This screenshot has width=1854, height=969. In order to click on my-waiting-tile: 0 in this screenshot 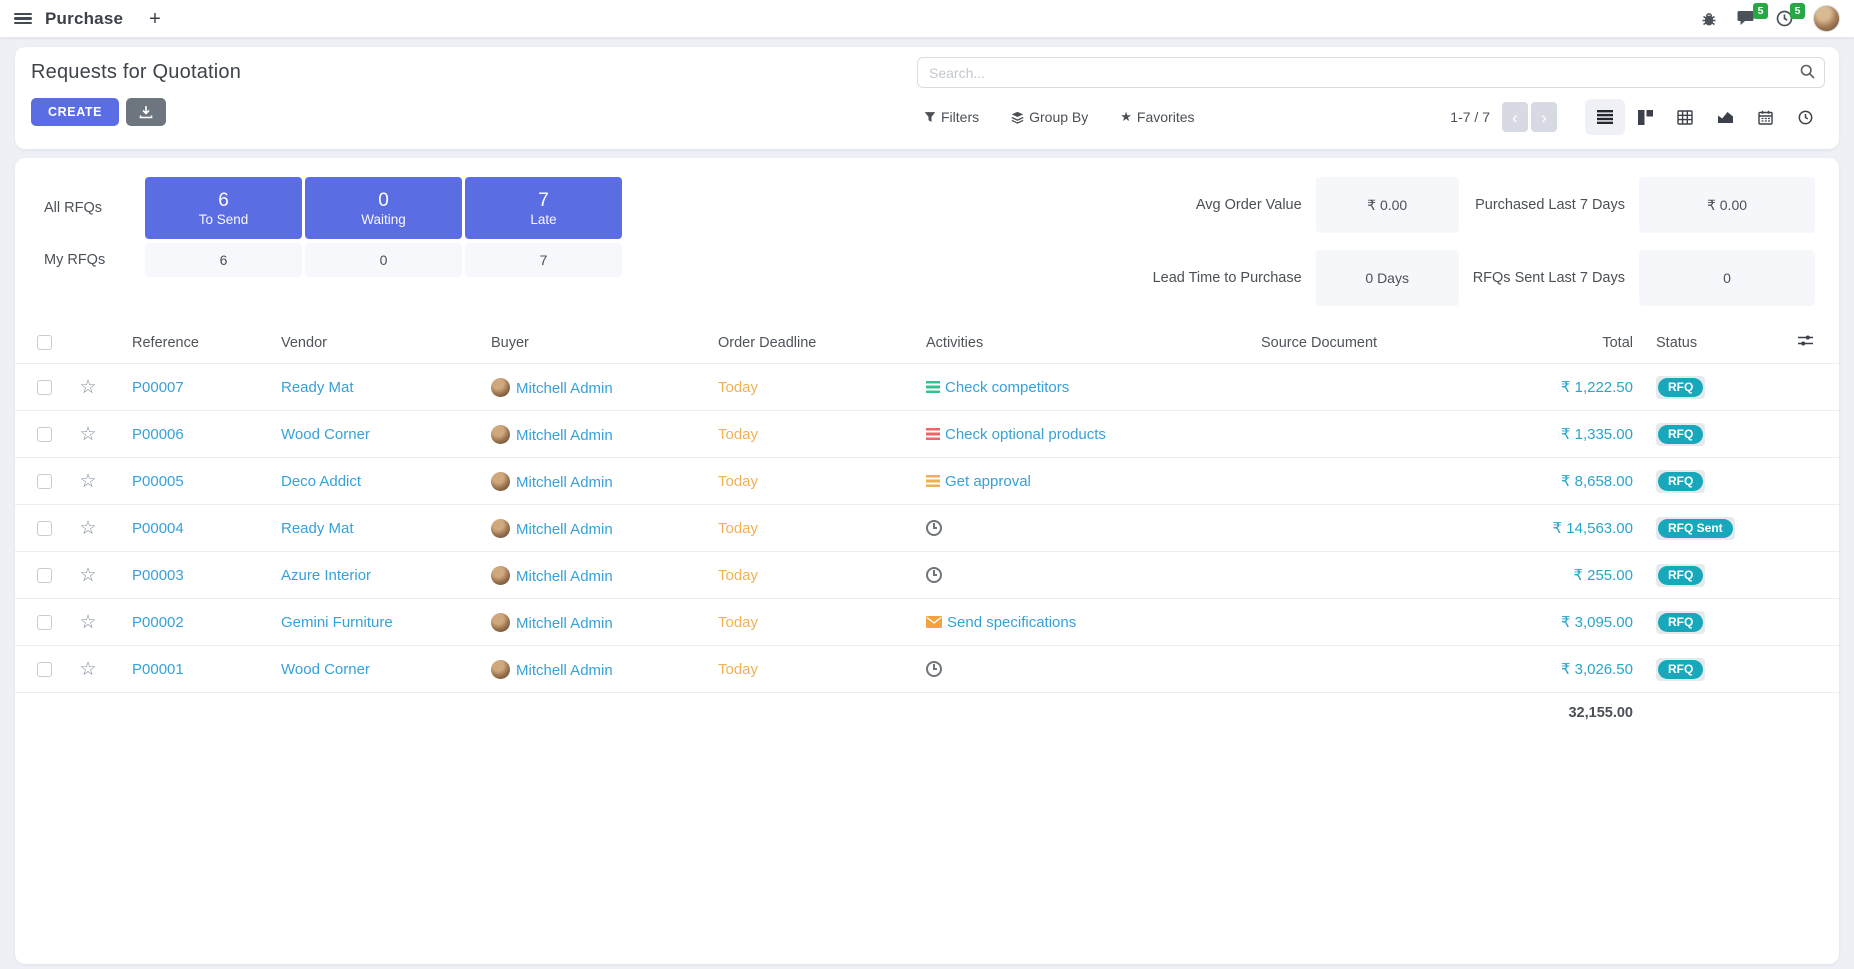, I will do `click(383, 260)`.